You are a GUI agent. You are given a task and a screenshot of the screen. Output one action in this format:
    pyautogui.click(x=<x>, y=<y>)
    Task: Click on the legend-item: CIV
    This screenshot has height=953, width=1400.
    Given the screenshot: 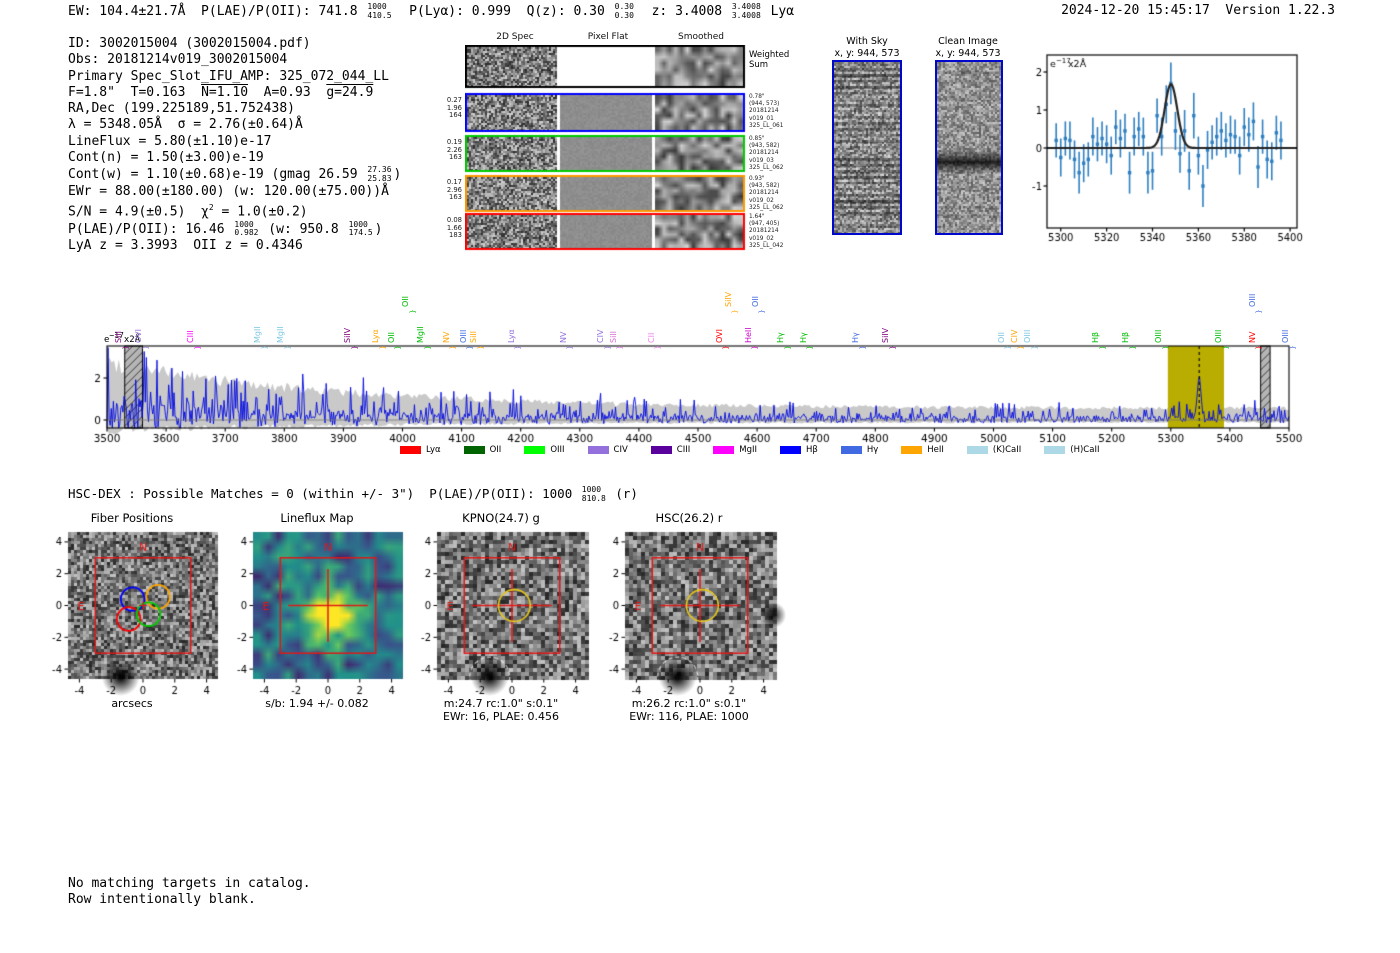 What is the action you would take?
    pyautogui.click(x=607, y=450)
    